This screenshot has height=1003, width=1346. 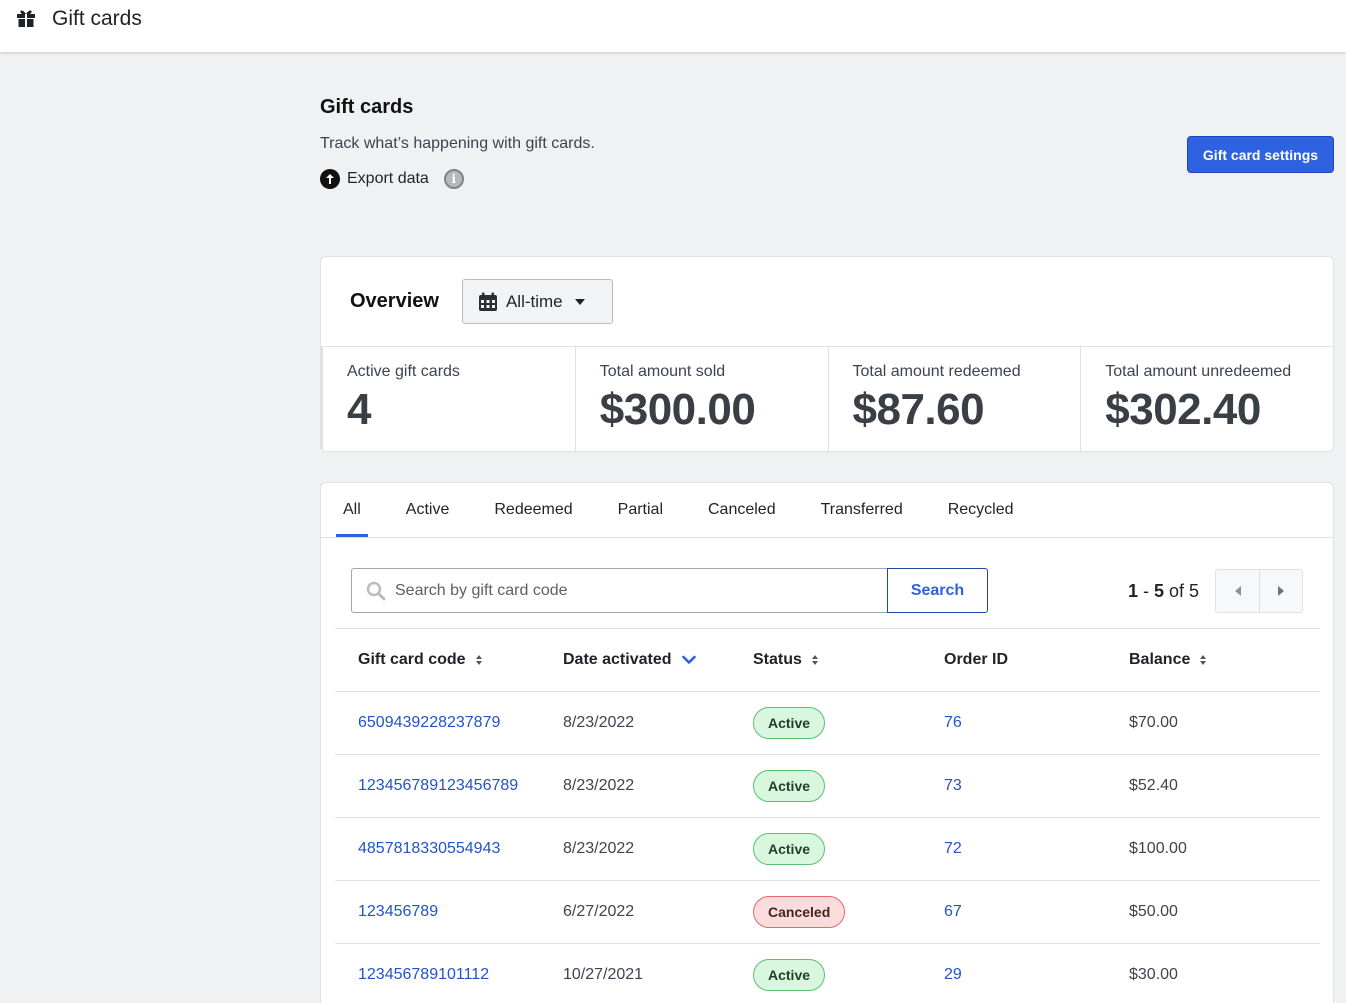 What do you see at coordinates (398, 911) in the screenshot?
I see `gift-card-code-link: 123456789` at bounding box center [398, 911].